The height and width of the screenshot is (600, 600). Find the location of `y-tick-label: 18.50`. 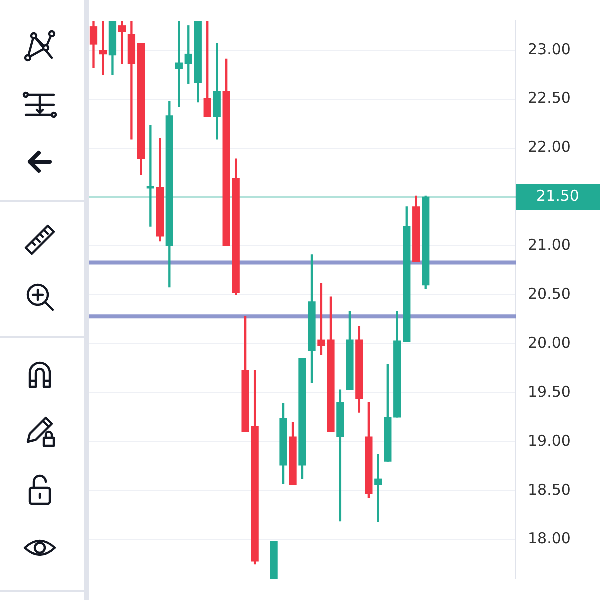

y-tick-label: 18.50 is located at coordinates (549, 489).